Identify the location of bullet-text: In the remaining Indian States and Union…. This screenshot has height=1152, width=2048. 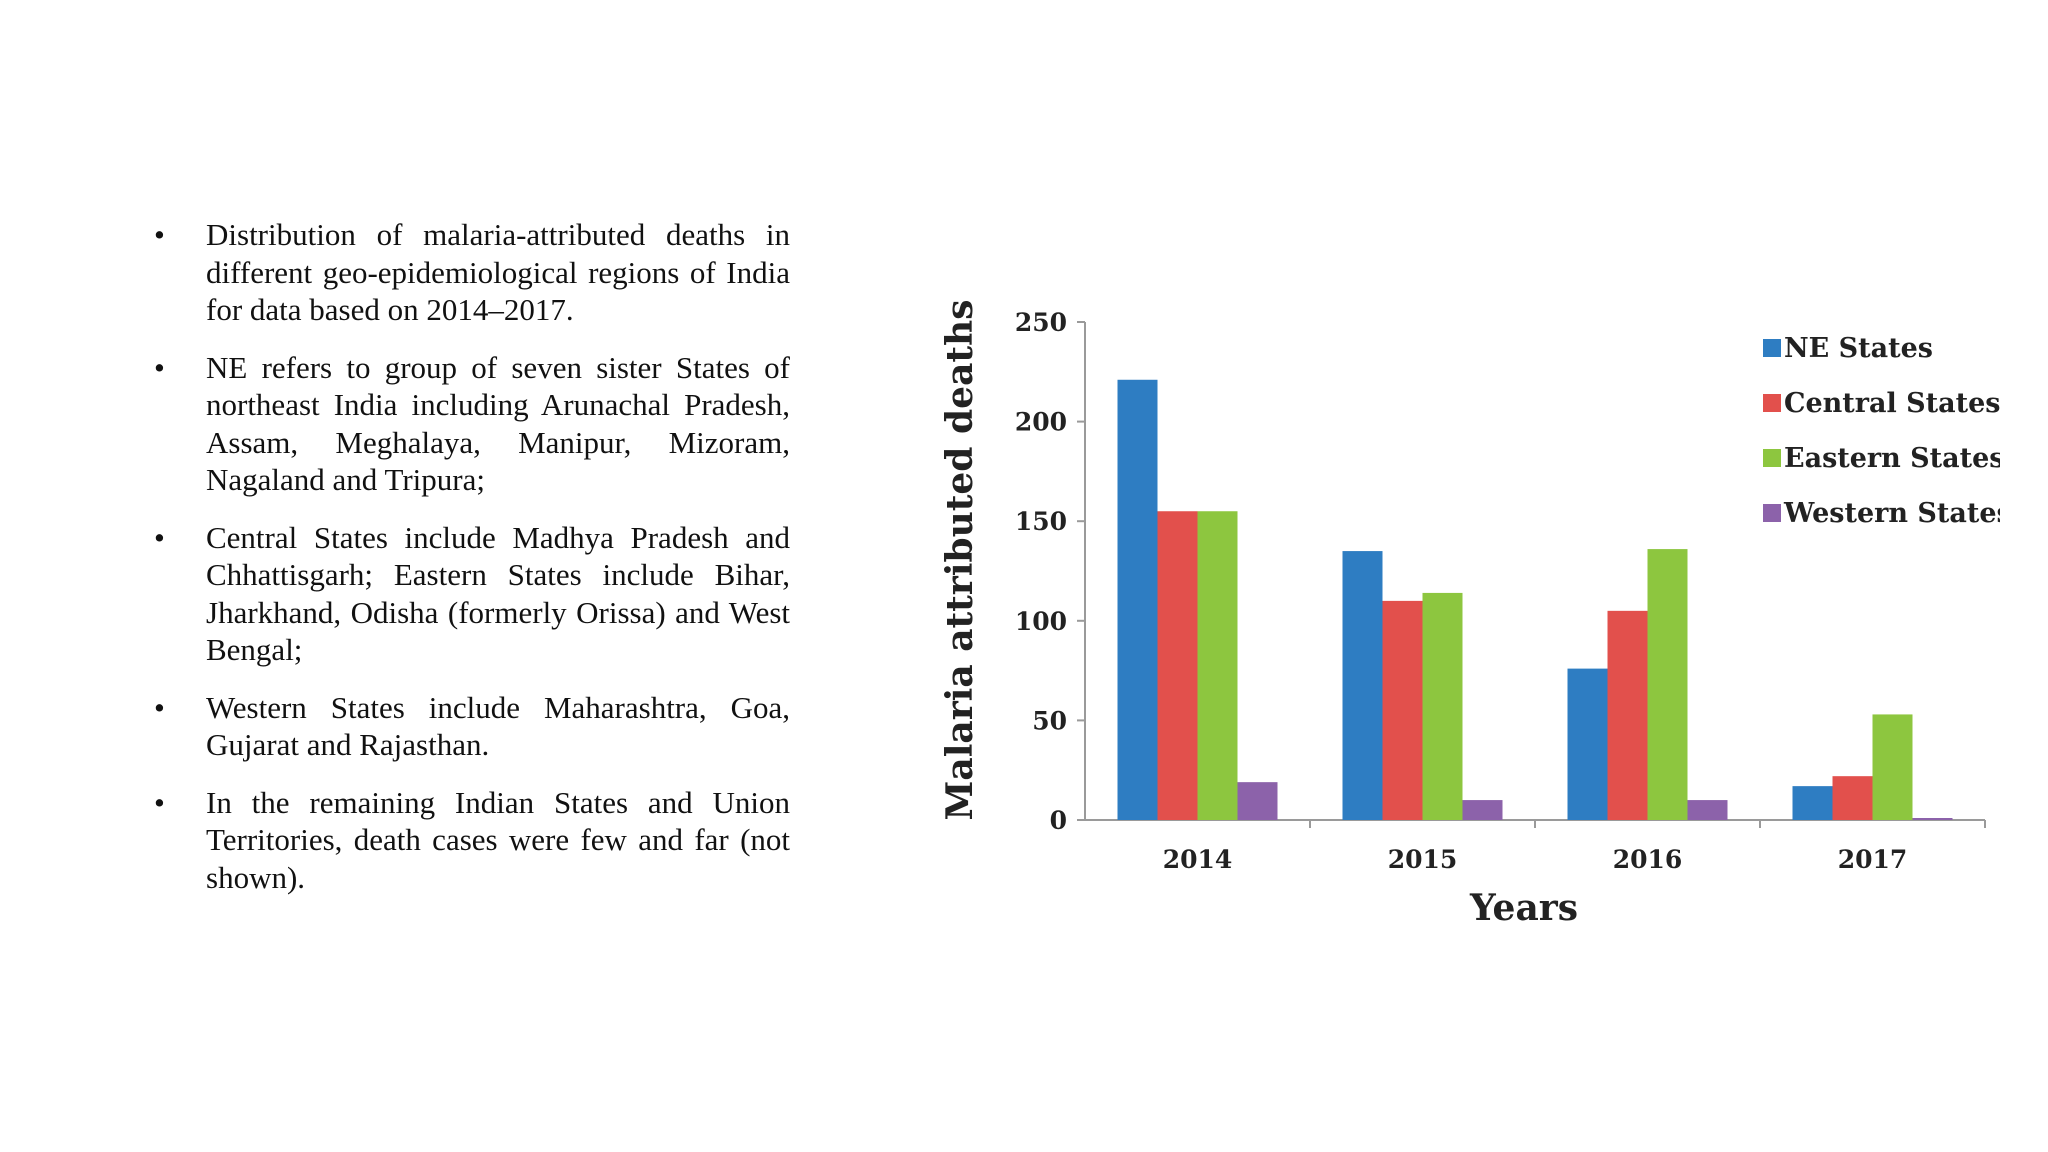
(498, 839).